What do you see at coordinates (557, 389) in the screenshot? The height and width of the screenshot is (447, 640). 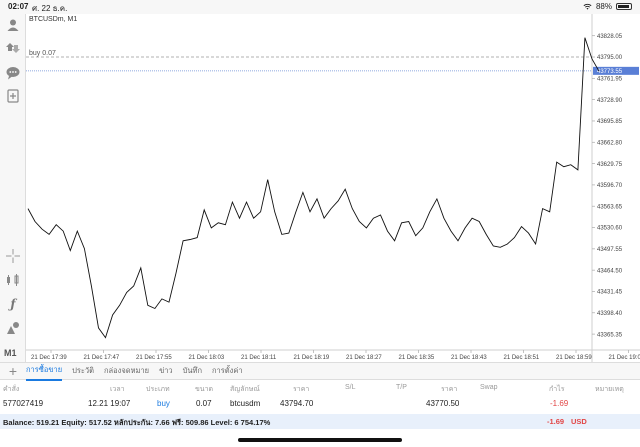 I see `col-profit: กำไร` at bounding box center [557, 389].